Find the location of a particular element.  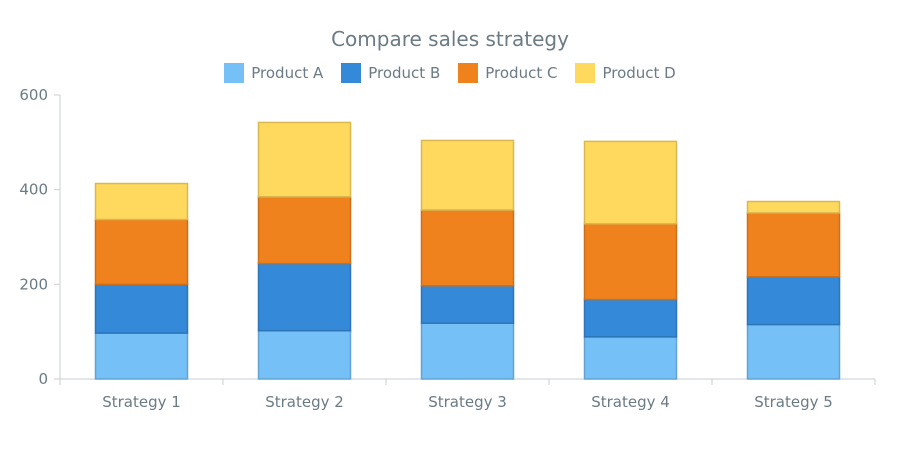

y-tick-label: 400 is located at coordinates (33, 190).